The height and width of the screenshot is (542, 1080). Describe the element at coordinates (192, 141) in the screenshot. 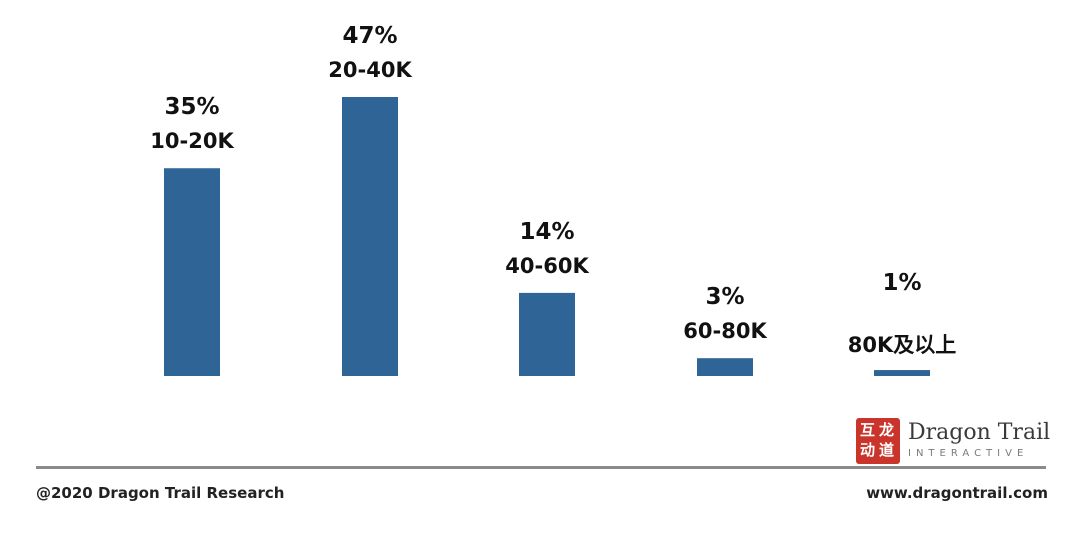

I see `bar-category-label: 10-20K` at that location.